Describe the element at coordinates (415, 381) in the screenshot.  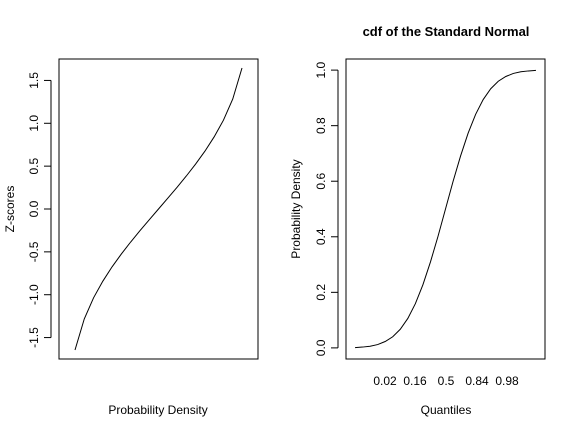
I see `right-x-tick-label: 0.16` at that location.